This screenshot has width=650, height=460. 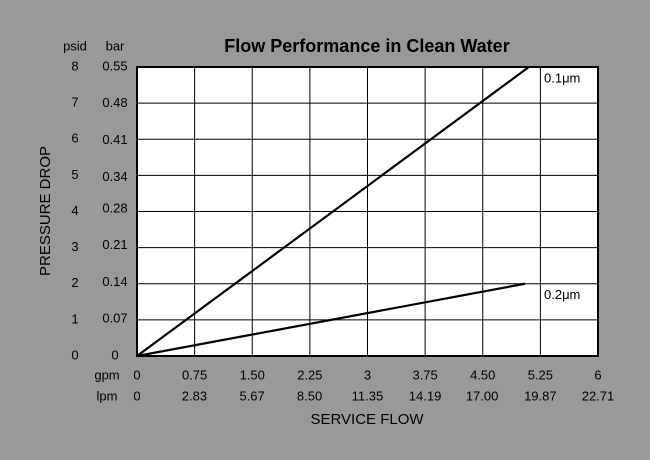 What do you see at coordinates (114, 281) in the screenshot?
I see `y2-tick-label: 0.14` at bounding box center [114, 281].